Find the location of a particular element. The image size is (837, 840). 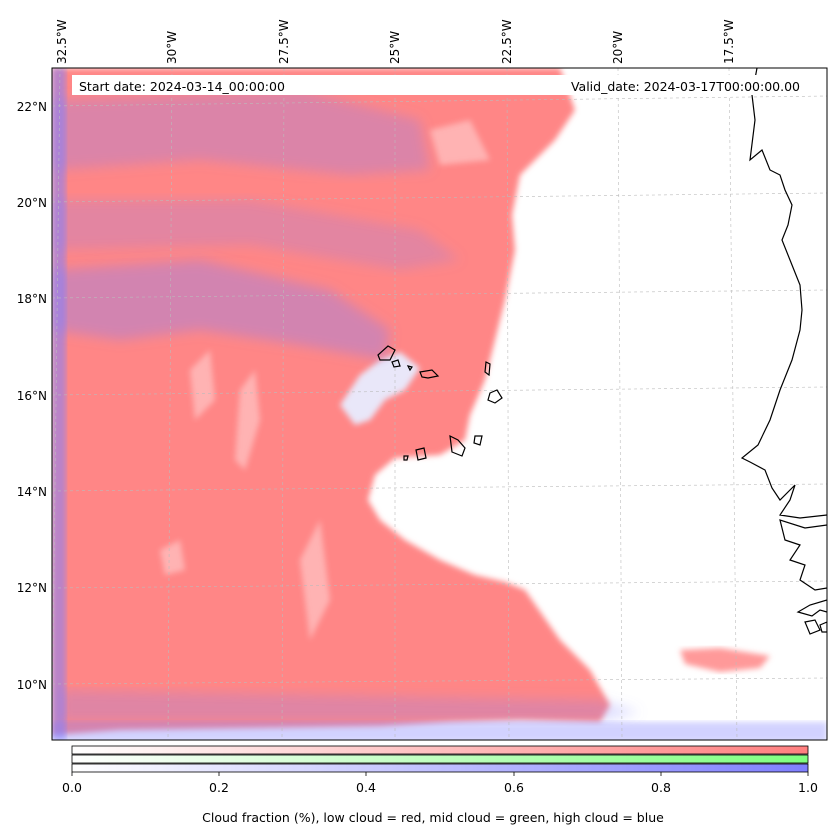

lon-label: 32.5°W is located at coordinates (62, 41).